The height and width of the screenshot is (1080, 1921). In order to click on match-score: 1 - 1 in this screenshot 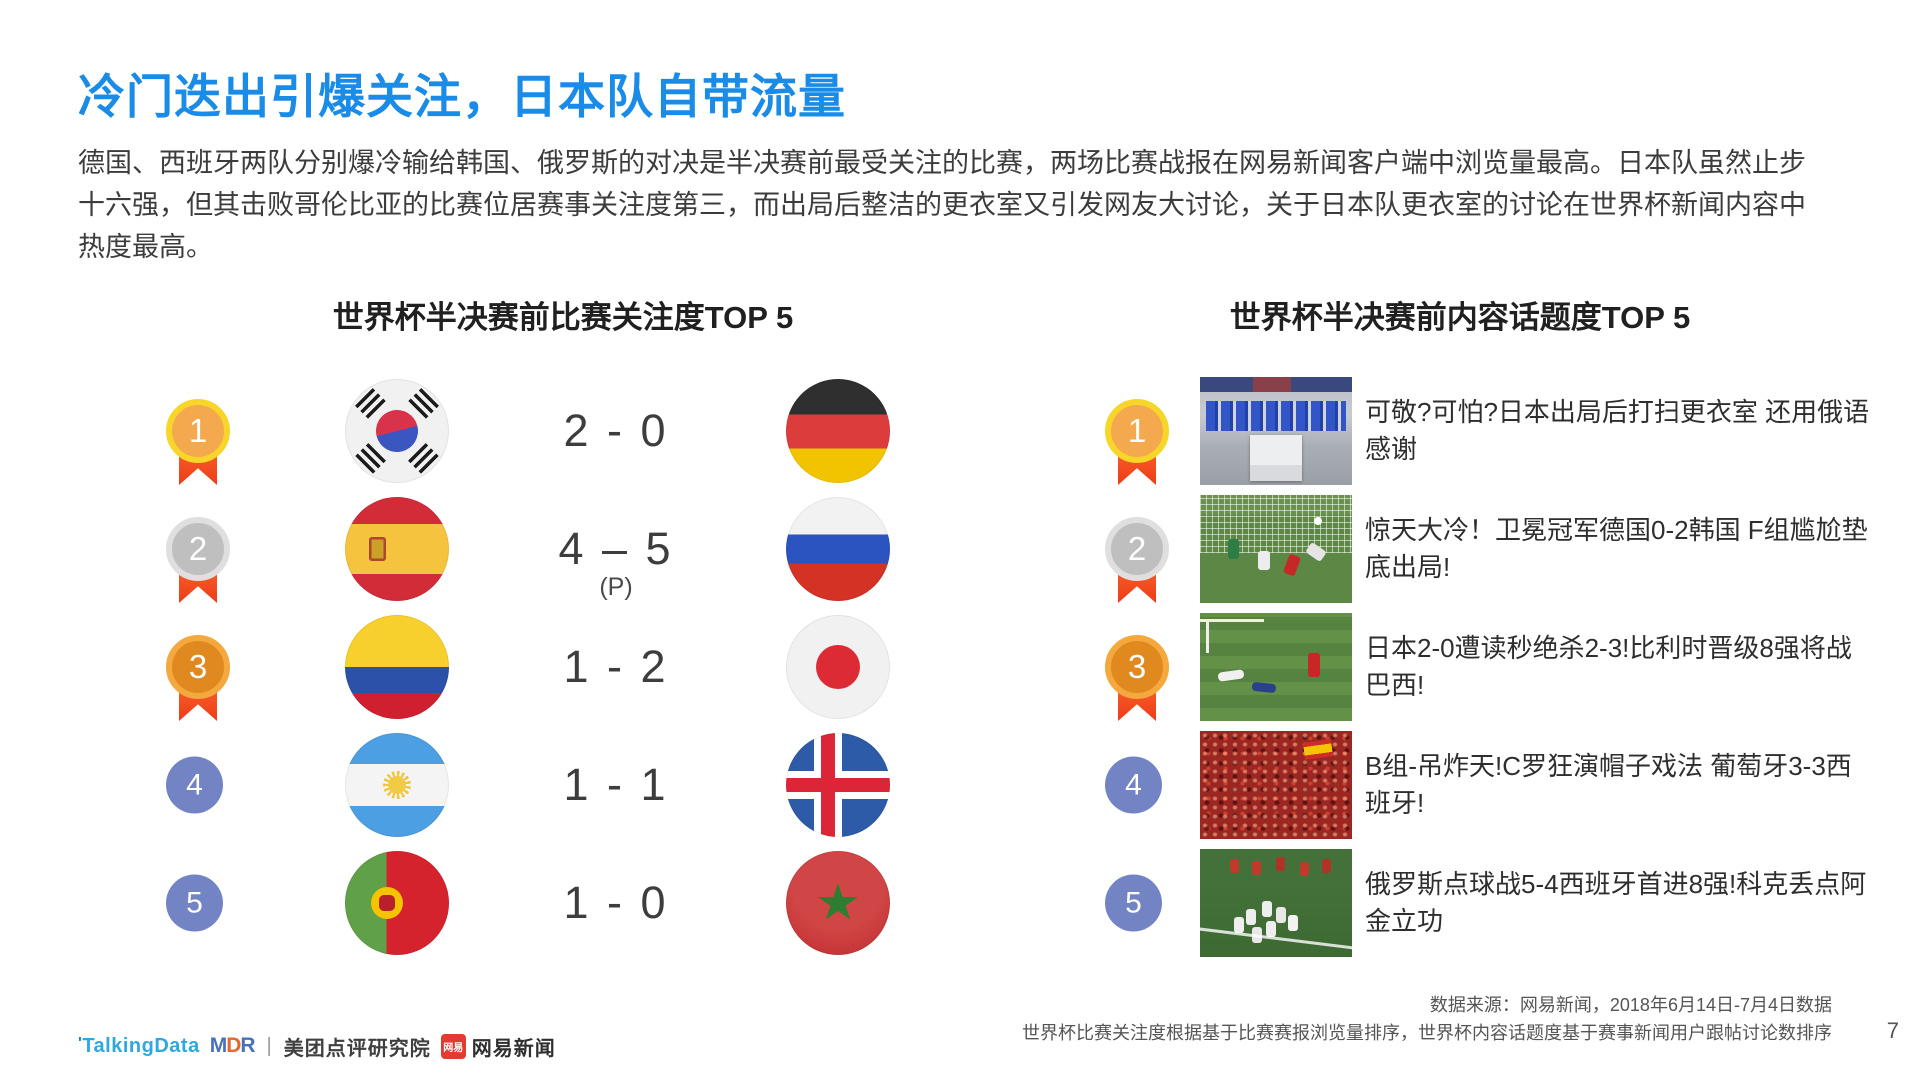, I will do `click(616, 784)`.